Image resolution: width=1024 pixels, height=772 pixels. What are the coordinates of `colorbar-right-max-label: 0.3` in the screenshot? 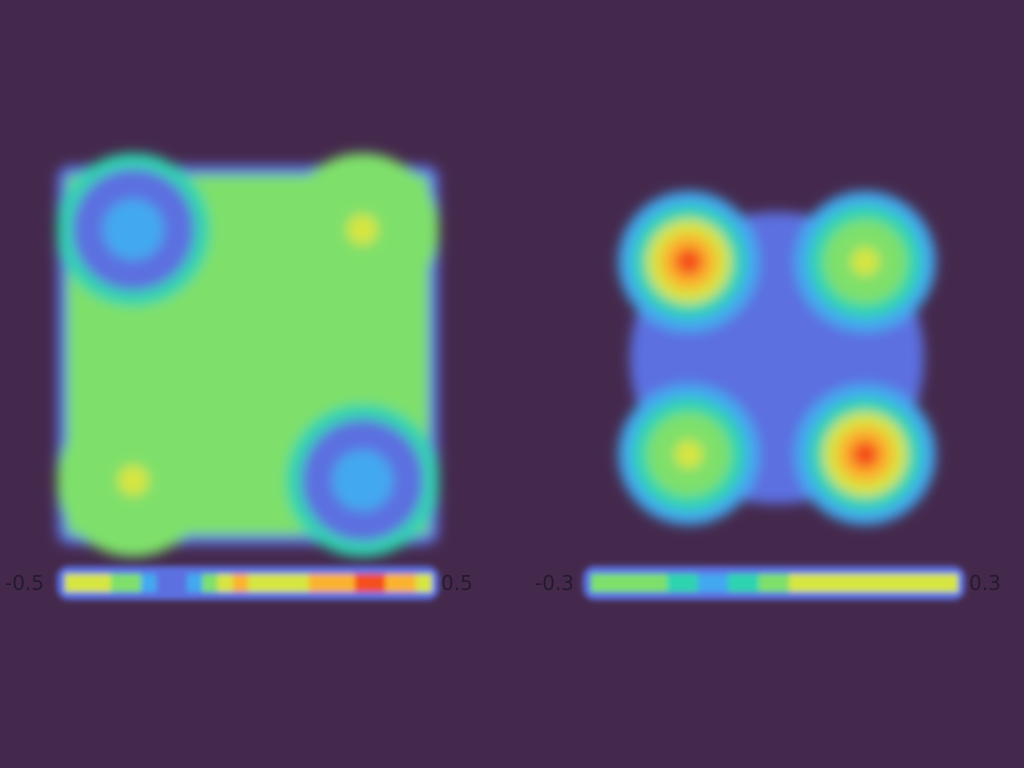 It's located at (985, 583).